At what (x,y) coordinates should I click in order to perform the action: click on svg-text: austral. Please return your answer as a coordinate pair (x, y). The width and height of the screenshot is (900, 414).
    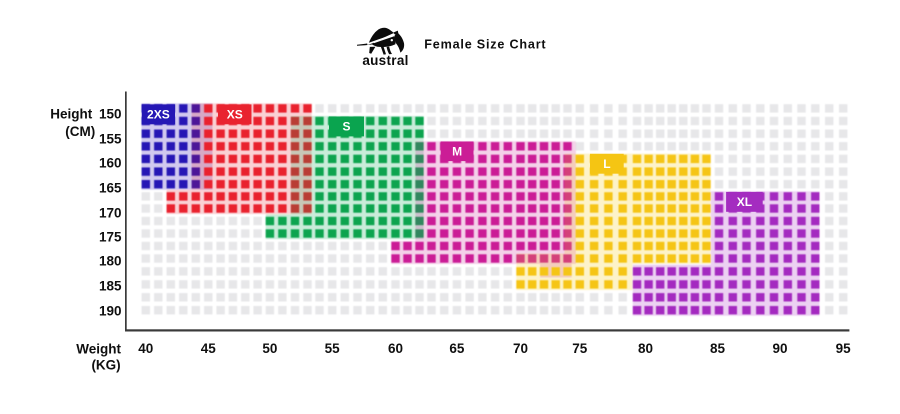
    Looking at the image, I should click on (385, 60).